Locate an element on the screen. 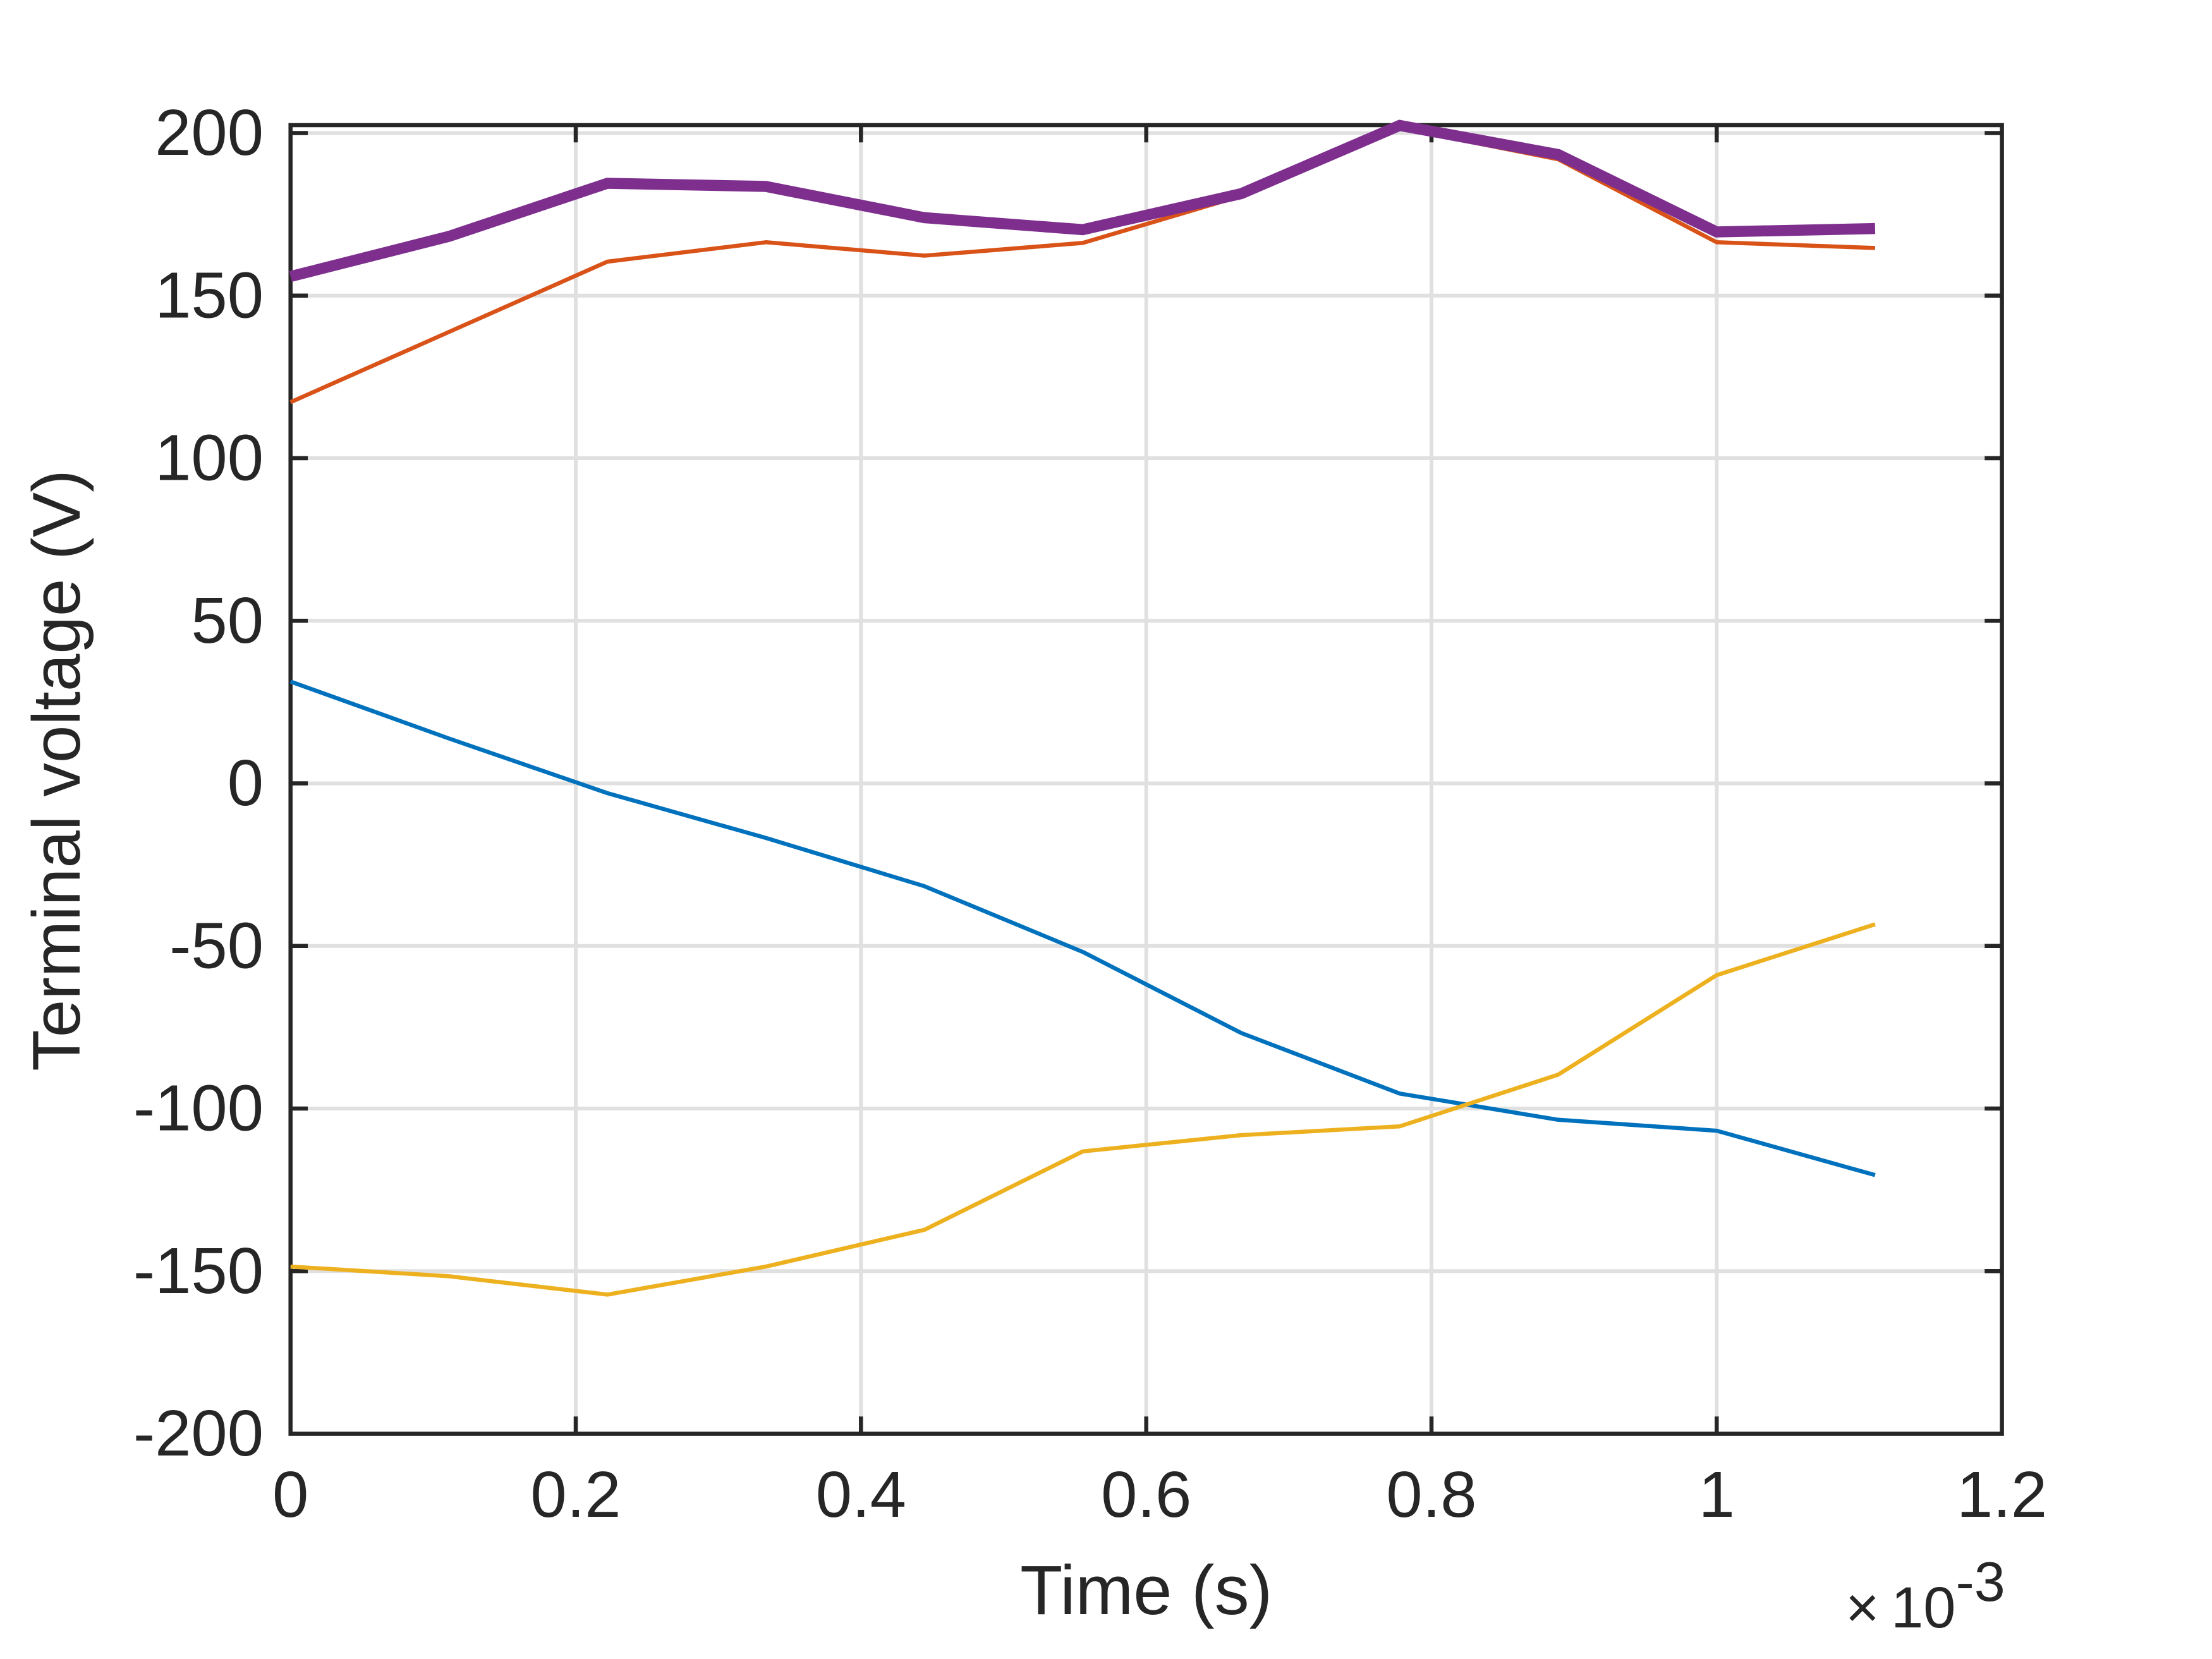  svg-text: 50 is located at coordinates (227, 620).